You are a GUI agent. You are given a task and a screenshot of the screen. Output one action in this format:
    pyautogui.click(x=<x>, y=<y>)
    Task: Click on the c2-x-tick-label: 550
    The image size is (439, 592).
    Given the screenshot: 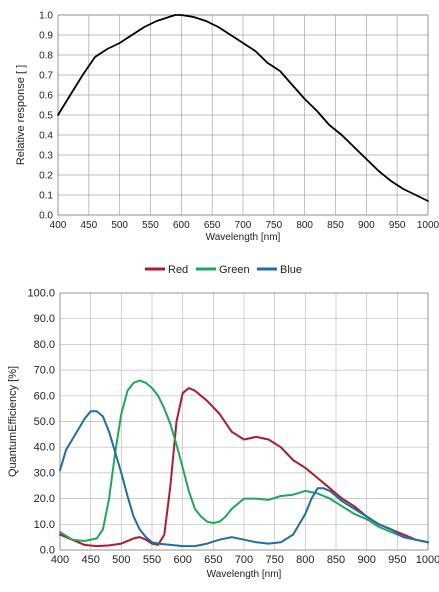 What is the action you would take?
    pyautogui.click(x=152, y=560)
    